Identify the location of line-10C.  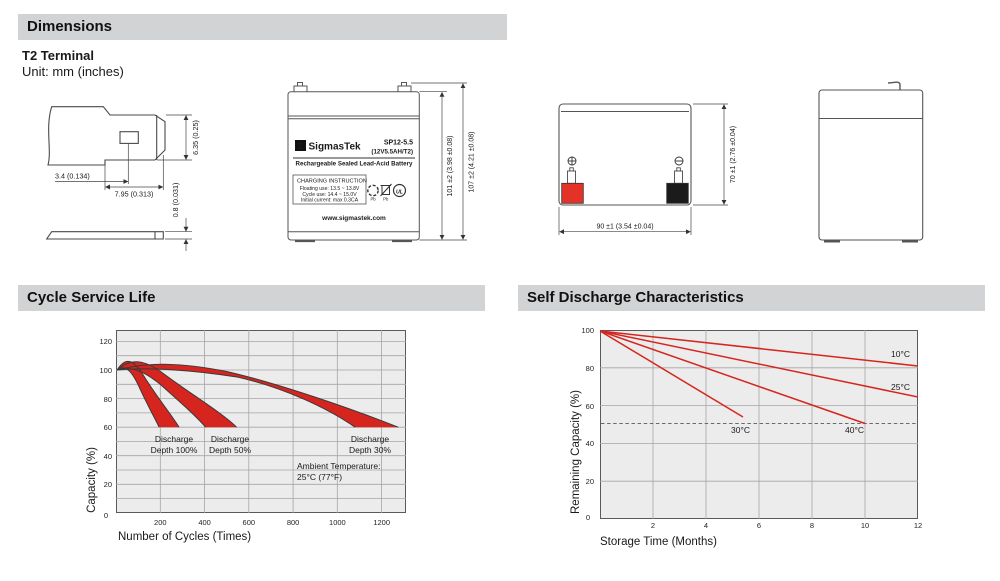
(759, 348).